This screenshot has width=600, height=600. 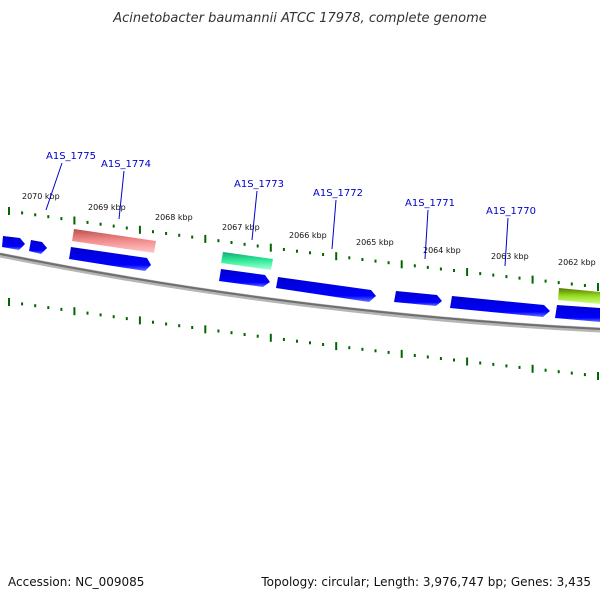 I want to click on gene-label: A1S_1772, so click(x=338, y=193).